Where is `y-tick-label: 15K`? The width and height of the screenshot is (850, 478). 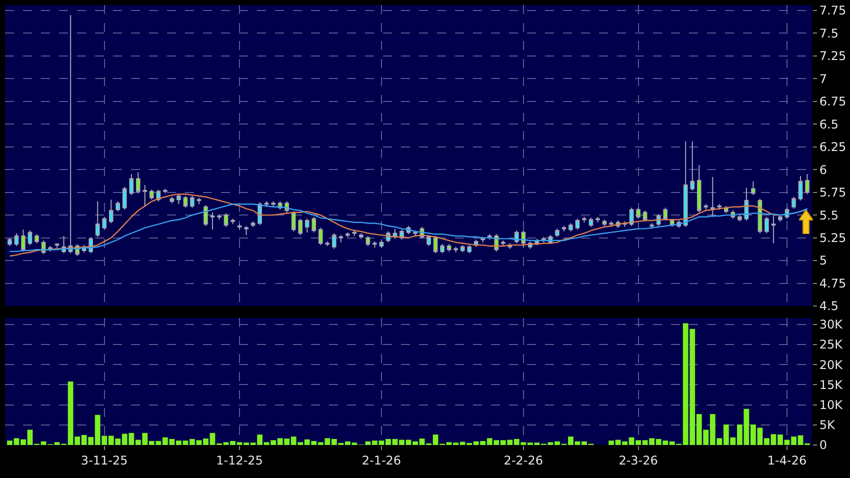
y-tick-label: 15K is located at coordinates (831, 385).